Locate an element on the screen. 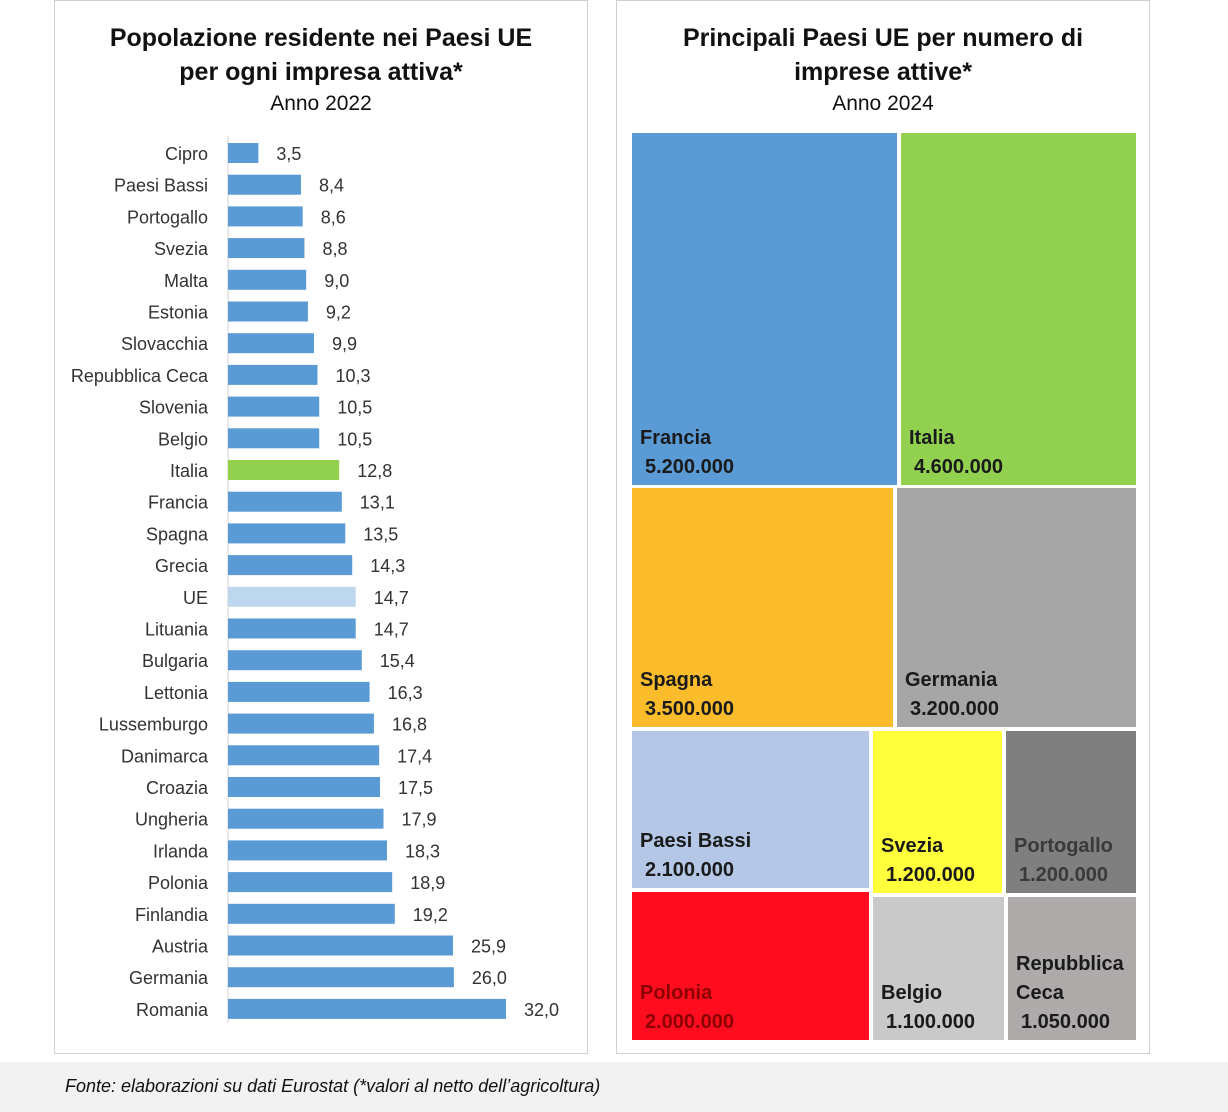  bar-category-label-belgio: Belgio is located at coordinates (183, 439).